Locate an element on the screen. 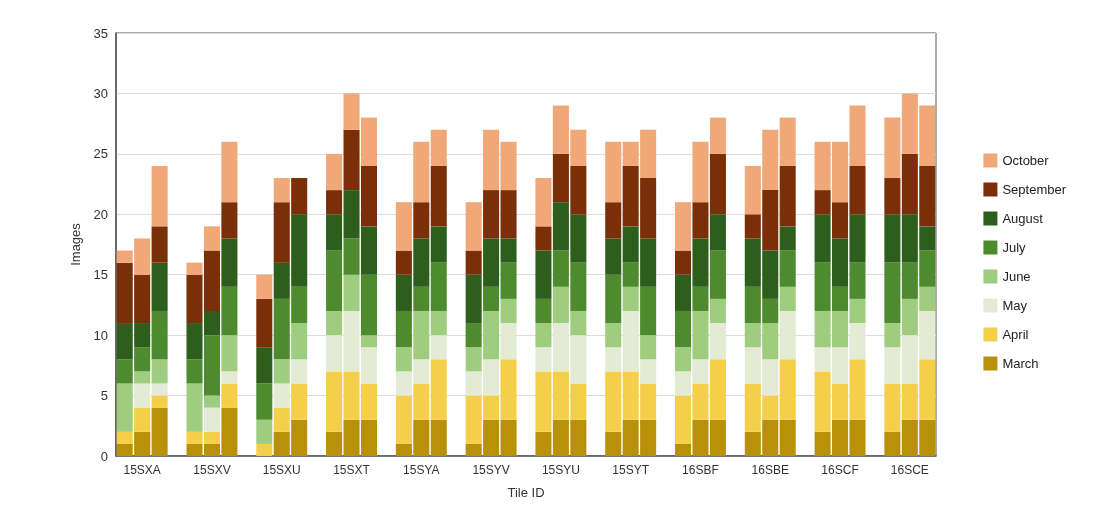 The height and width of the screenshot is (524, 1099). x-tick-label: 15SXA is located at coordinates (142, 470).